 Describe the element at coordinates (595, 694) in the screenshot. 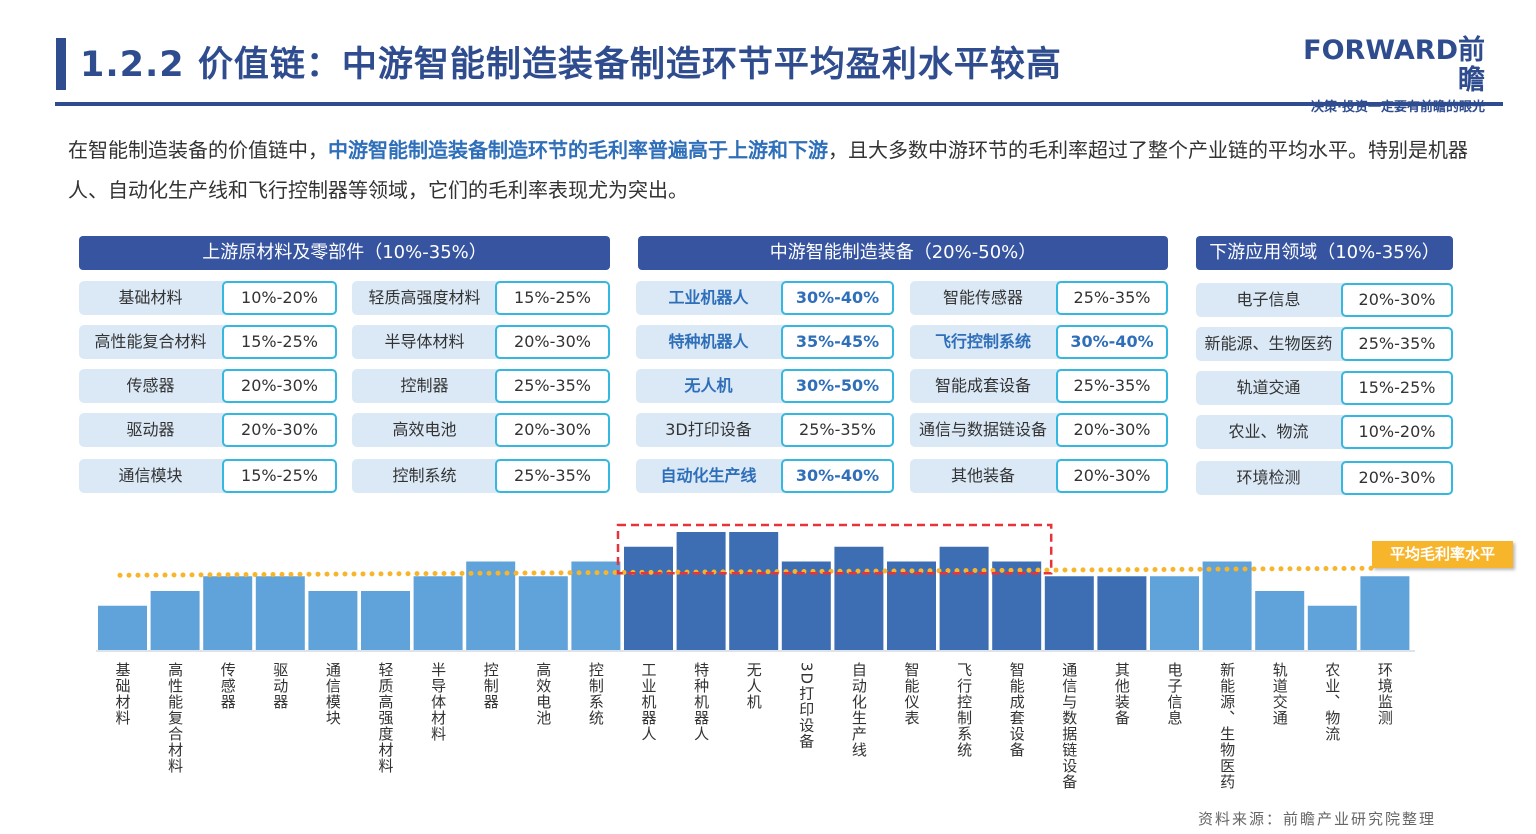

I see `x-tick-label: 控制系统` at that location.